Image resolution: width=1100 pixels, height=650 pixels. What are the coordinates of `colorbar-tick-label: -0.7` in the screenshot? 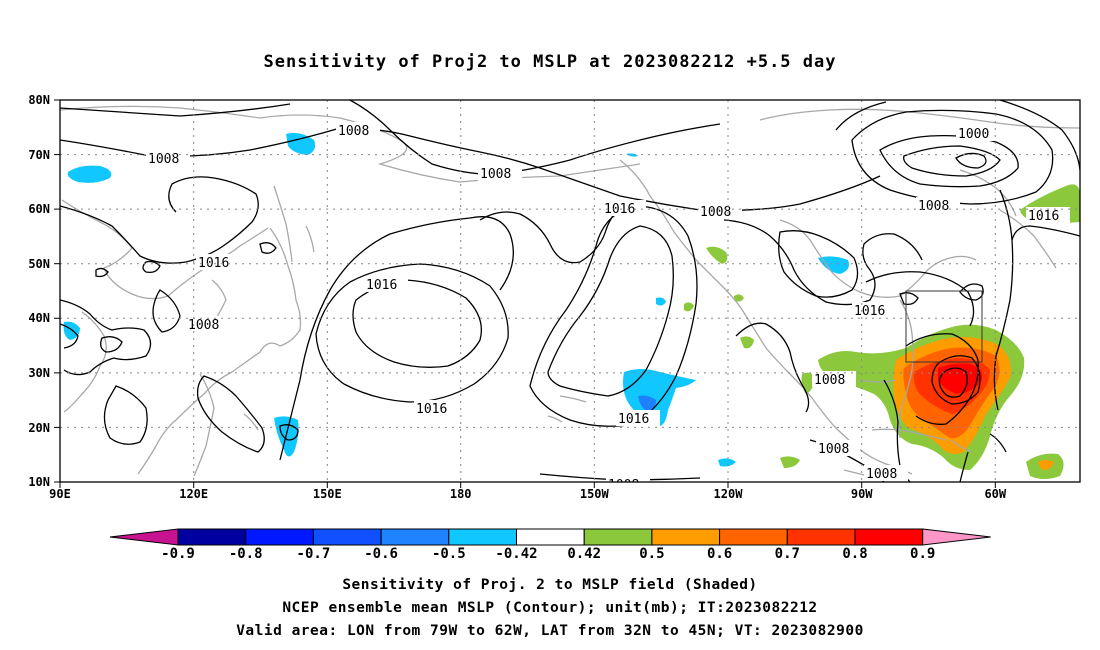 It's located at (314, 554).